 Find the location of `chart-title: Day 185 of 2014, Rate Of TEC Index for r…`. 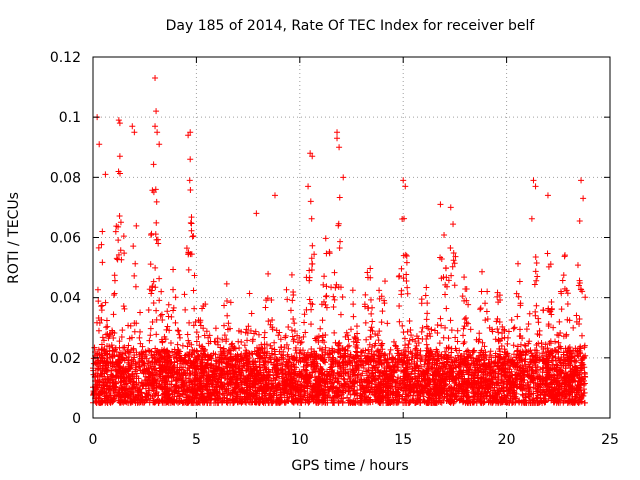

chart-title: Day 185 of 2014, Rate Of TEC Index for r… is located at coordinates (351, 26).